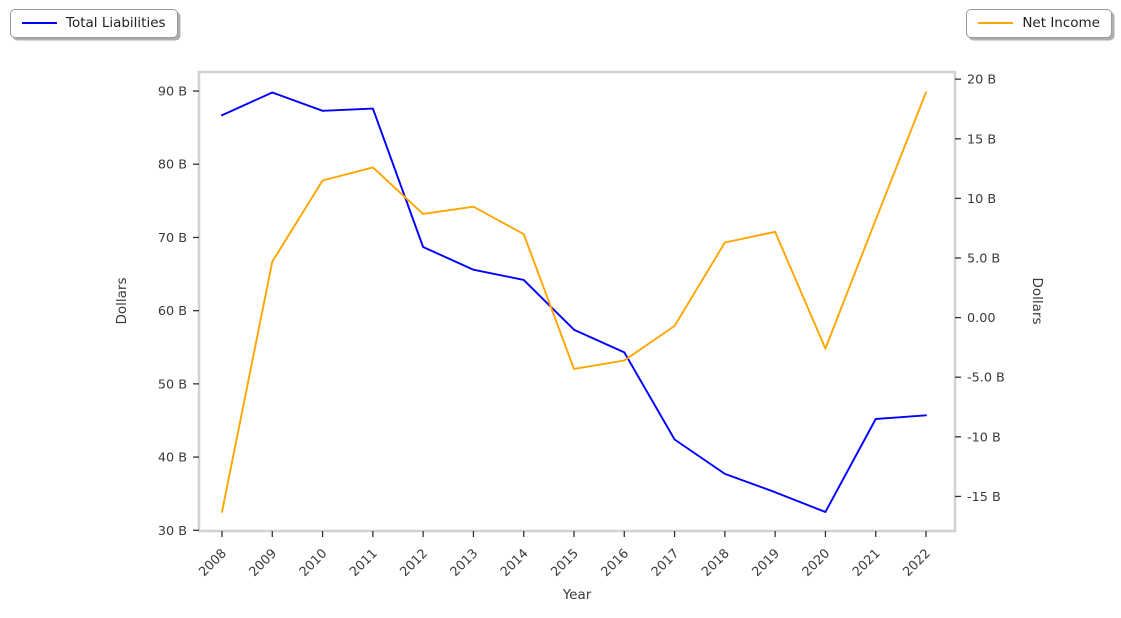  What do you see at coordinates (465, 563) in the screenshot?
I see `x-tick-label: 2013` at bounding box center [465, 563].